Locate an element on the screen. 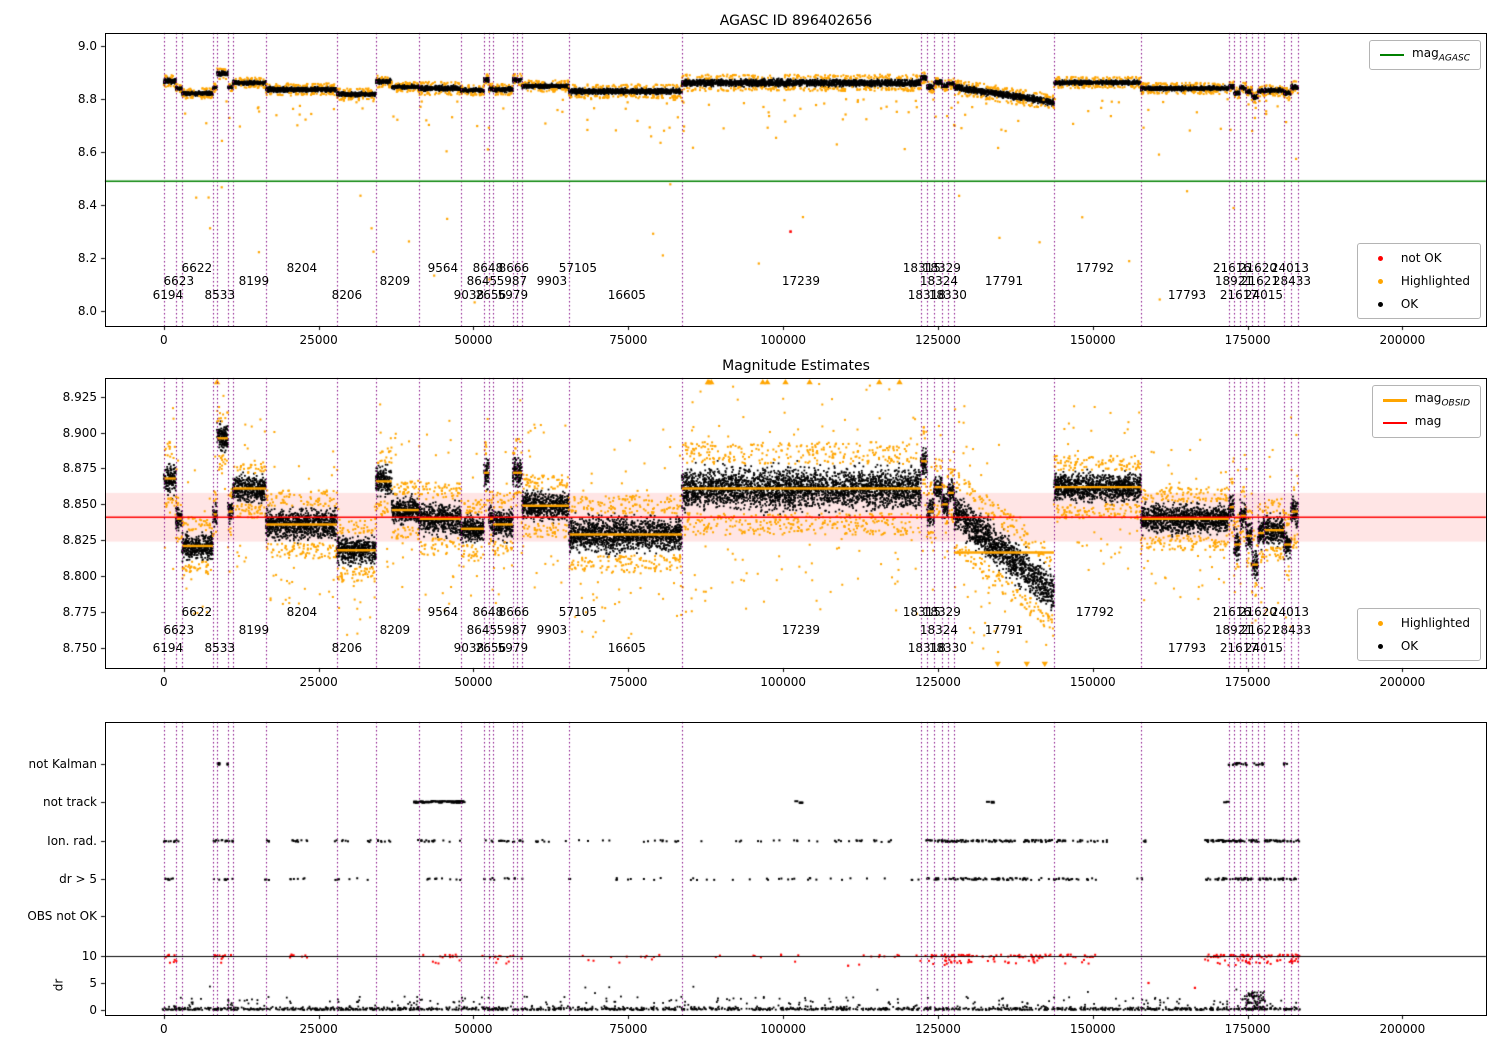 Image resolution: width=1500 pixels, height=1050 pixels. legend-plot1-points: not OK Highlighted OK is located at coordinates (1418, 281).